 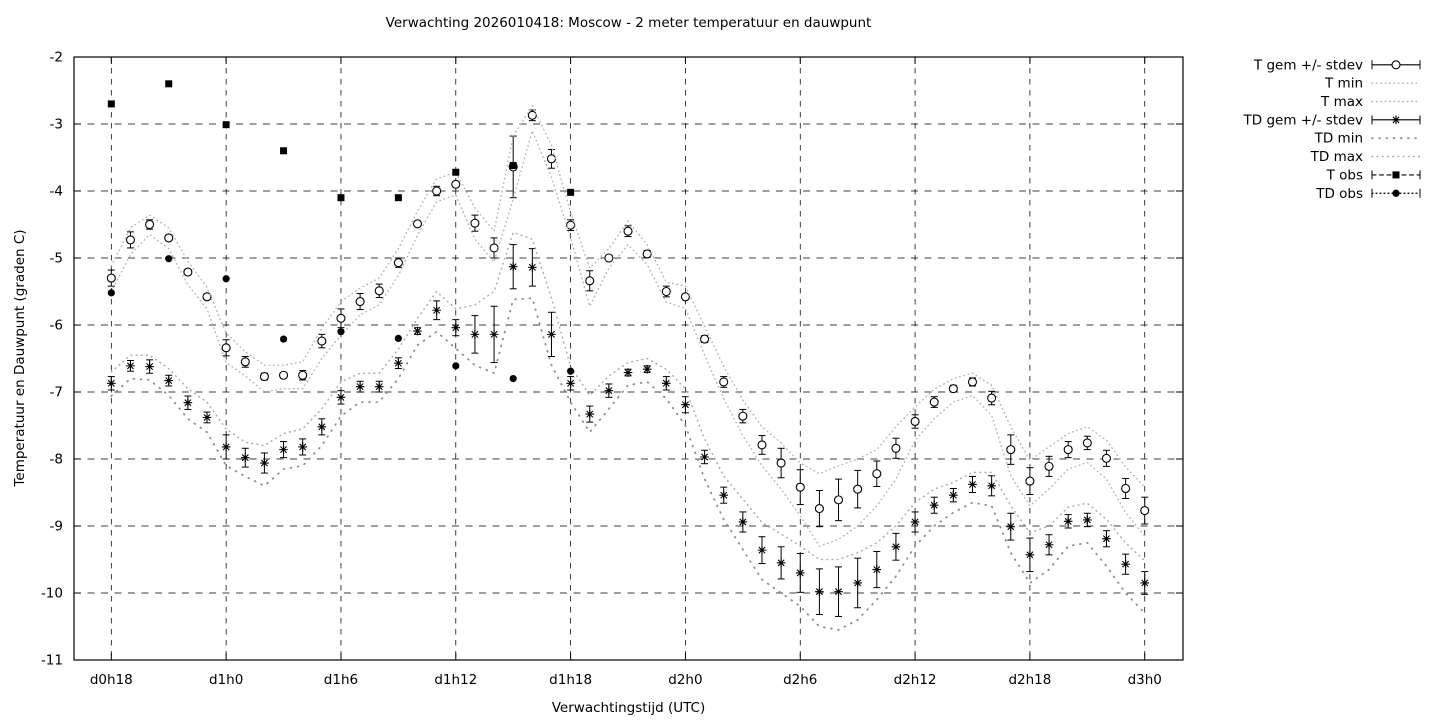 What do you see at coordinates (52, 661) in the screenshot?
I see `y-tick-label: -11` at bounding box center [52, 661].